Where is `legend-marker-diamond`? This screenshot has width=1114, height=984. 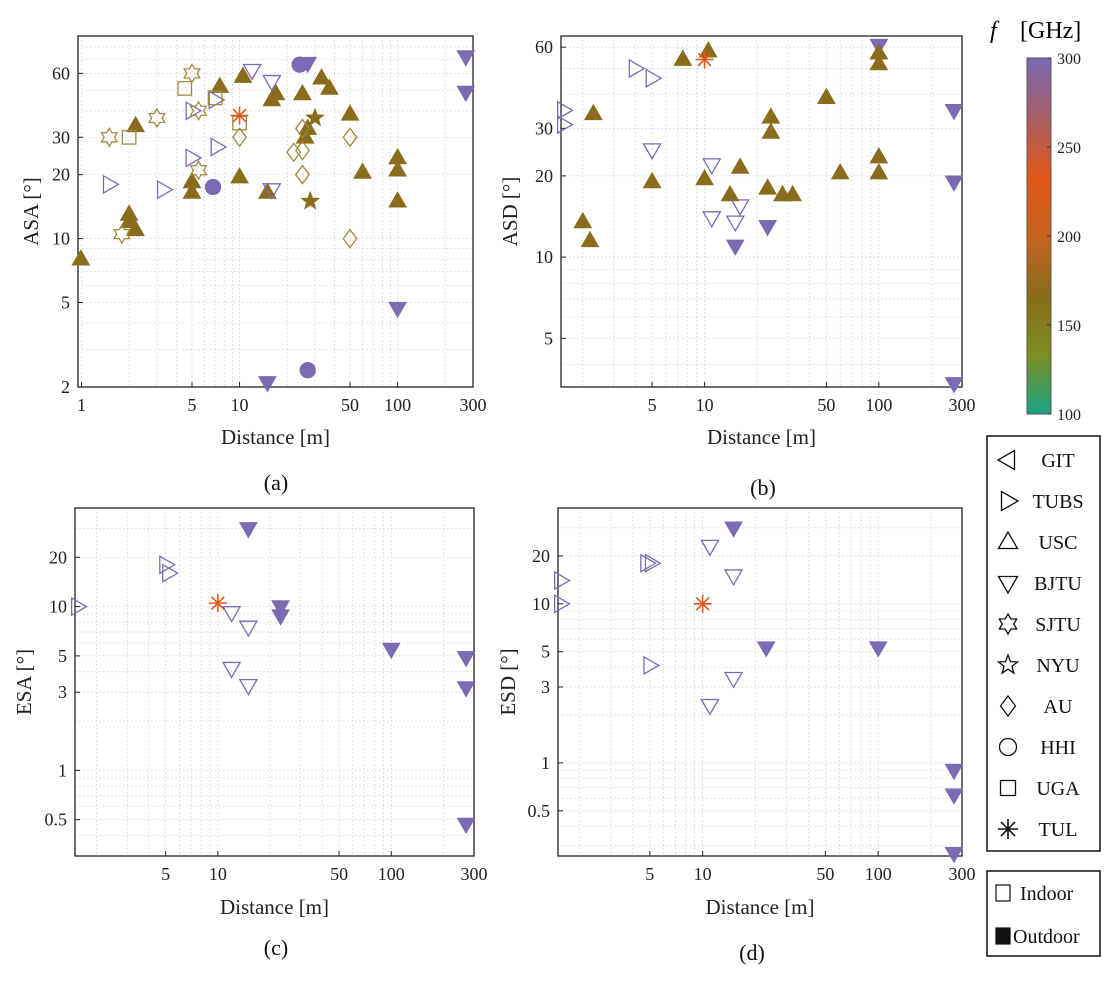 legend-marker-diamond is located at coordinates (1008, 706).